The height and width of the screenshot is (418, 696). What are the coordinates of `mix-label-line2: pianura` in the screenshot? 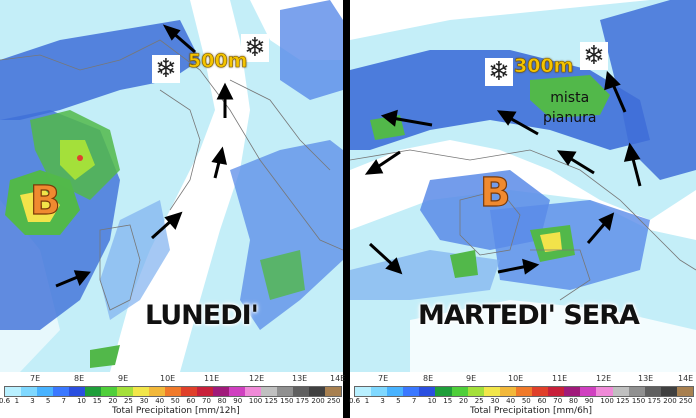 It's located at (570, 118).